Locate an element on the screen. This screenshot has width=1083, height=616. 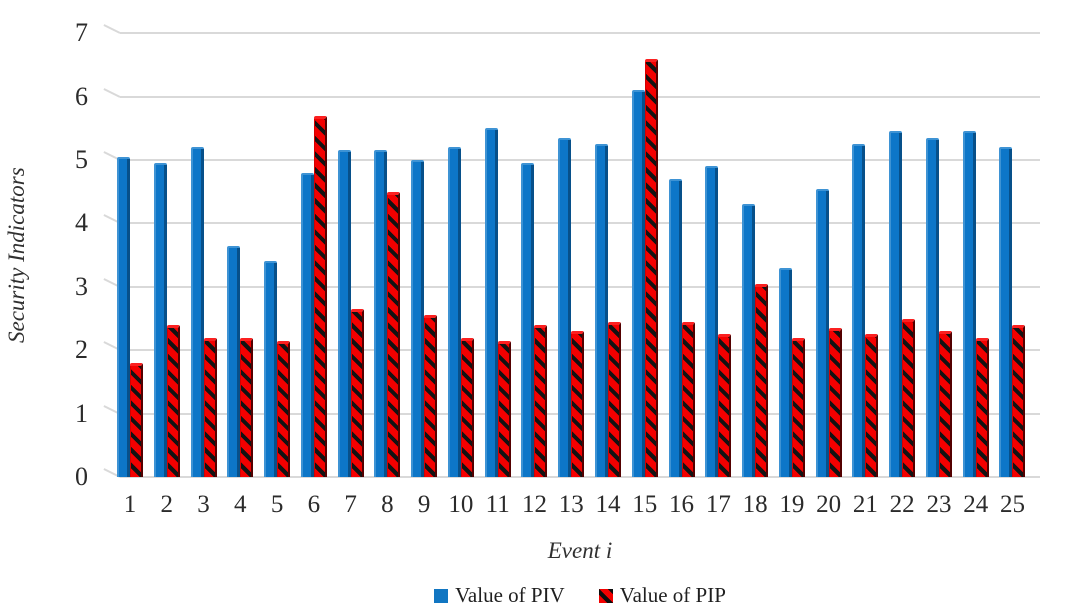
x-tick-label-16: 16 is located at coordinates (682, 504).